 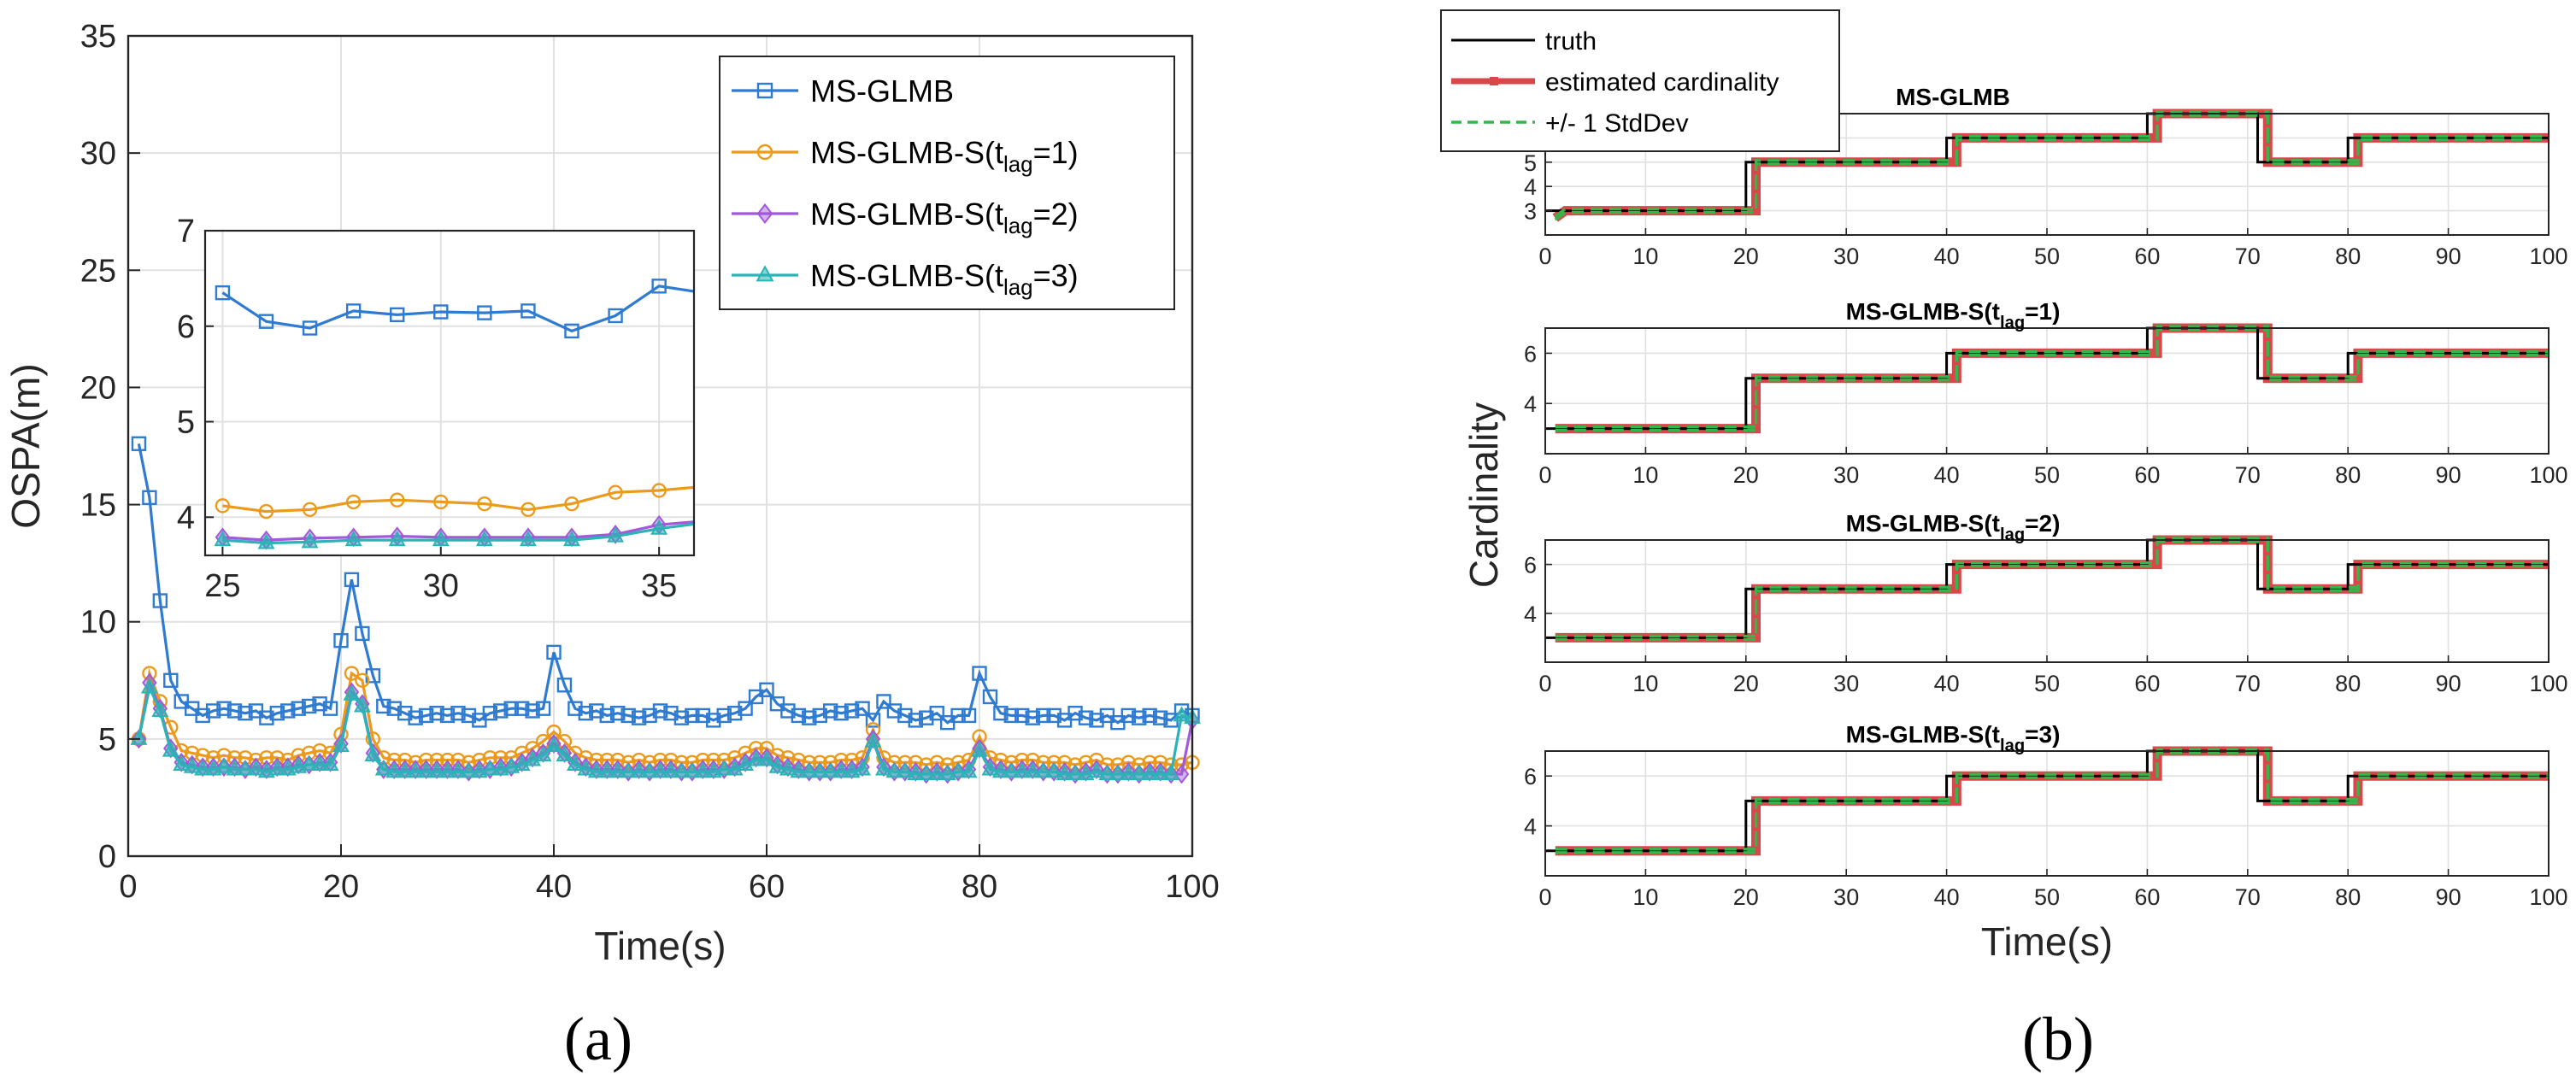 What do you see at coordinates (186, 327) in the screenshot?
I see `inset-y-tick-label: 6` at bounding box center [186, 327].